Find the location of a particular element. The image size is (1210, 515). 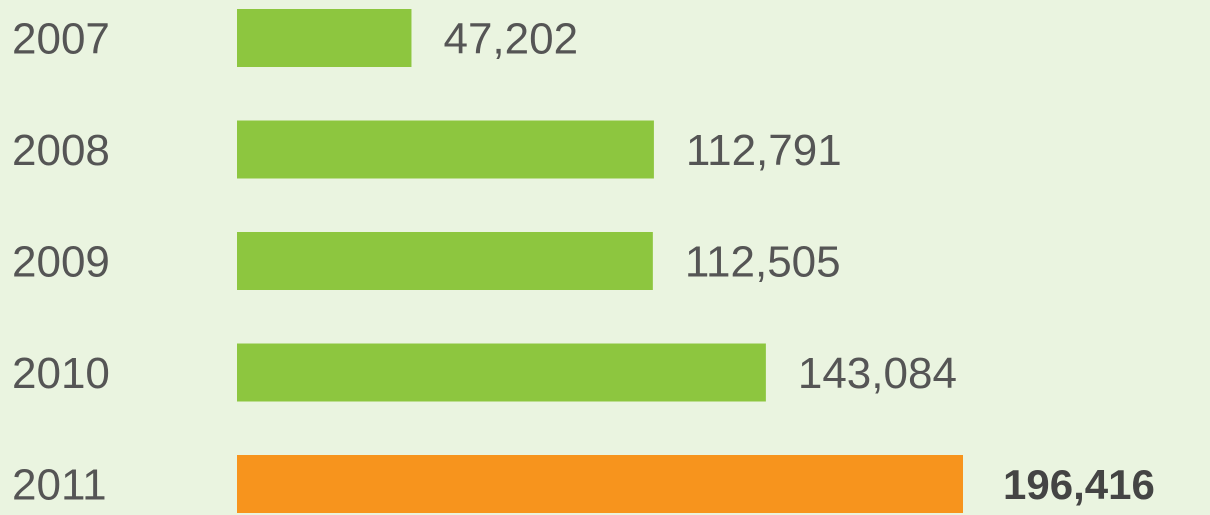

value-label: 47,202 is located at coordinates (510, 39).